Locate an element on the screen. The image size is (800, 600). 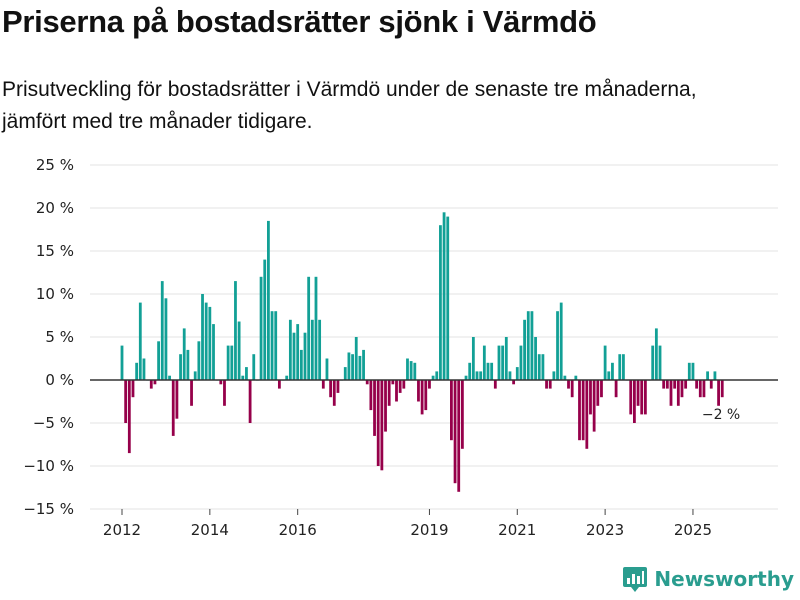
x-axis: 2012 2014 2016 2019 2021 2023 2025 is located at coordinates (407, 524).